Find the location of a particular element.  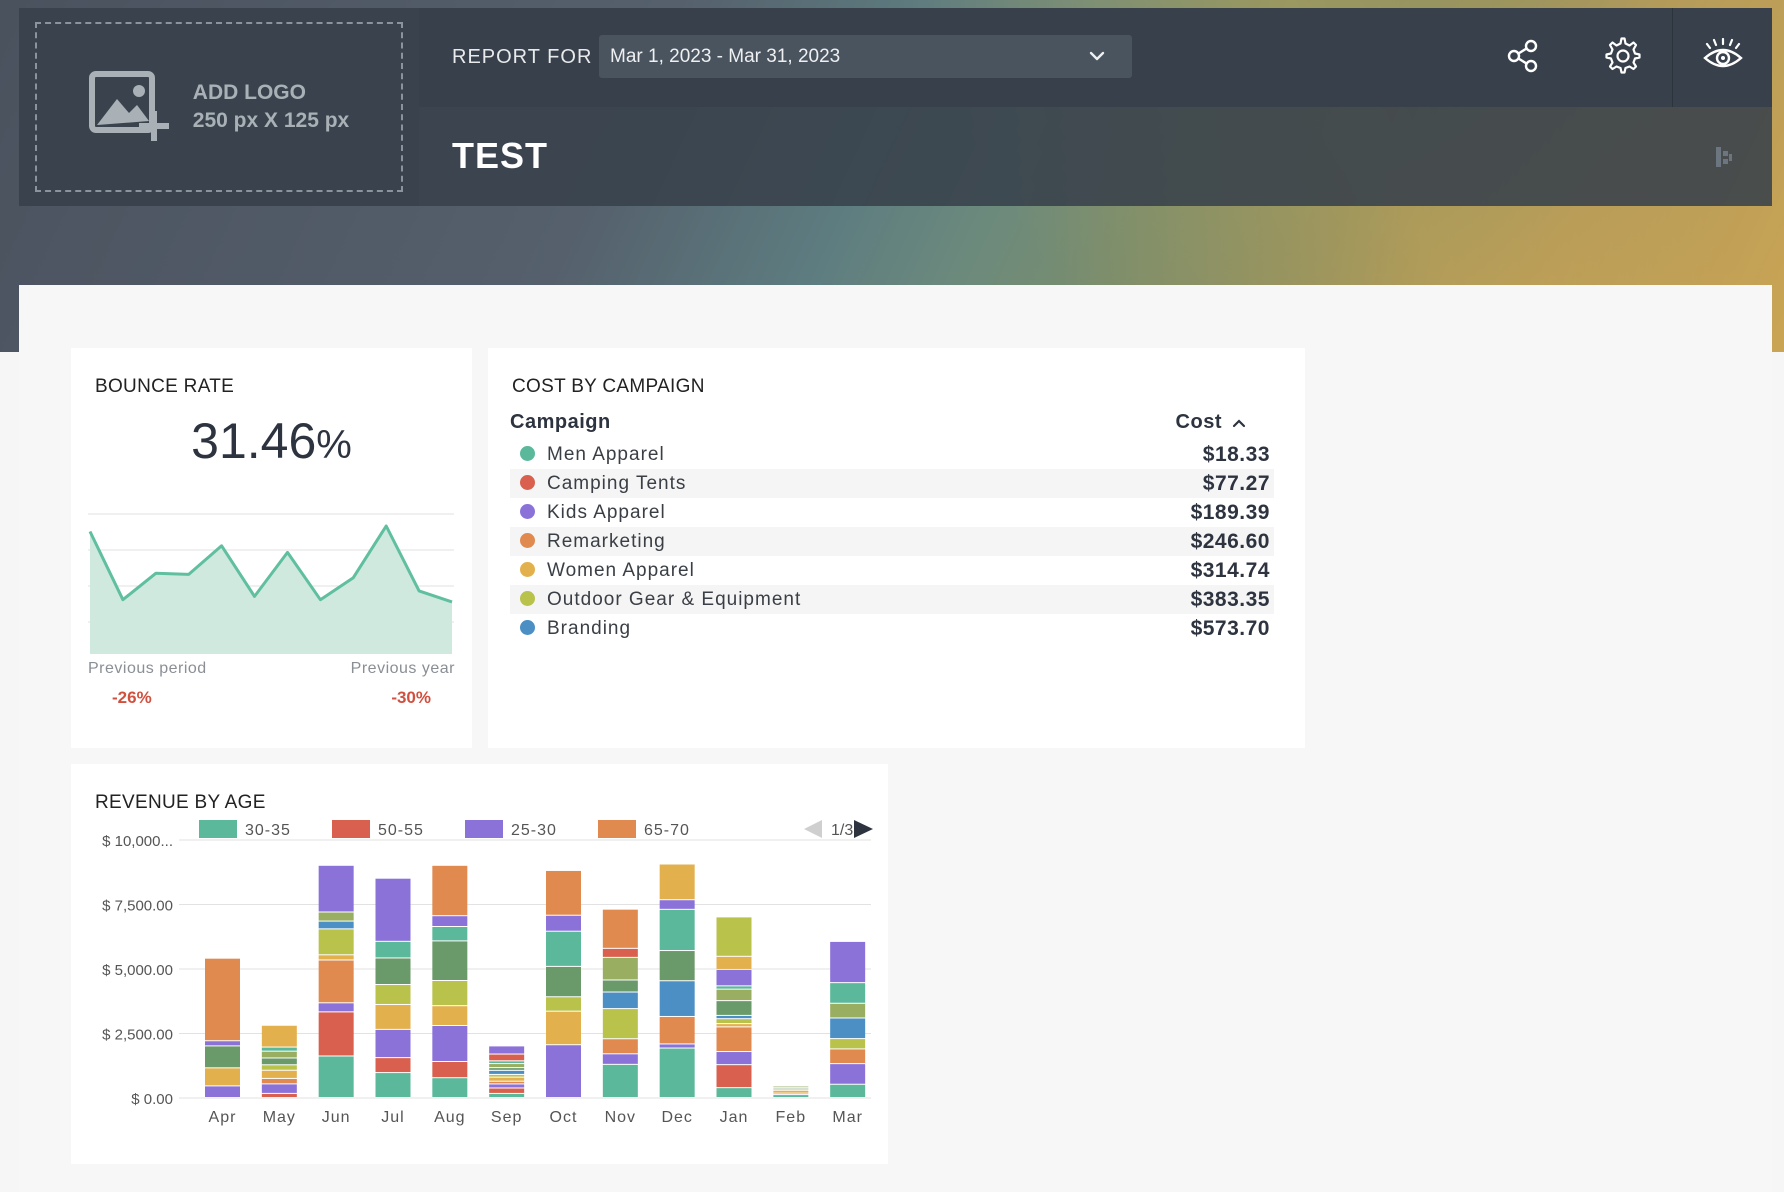

legend-label: 65-70 is located at coordinates (667, 830).